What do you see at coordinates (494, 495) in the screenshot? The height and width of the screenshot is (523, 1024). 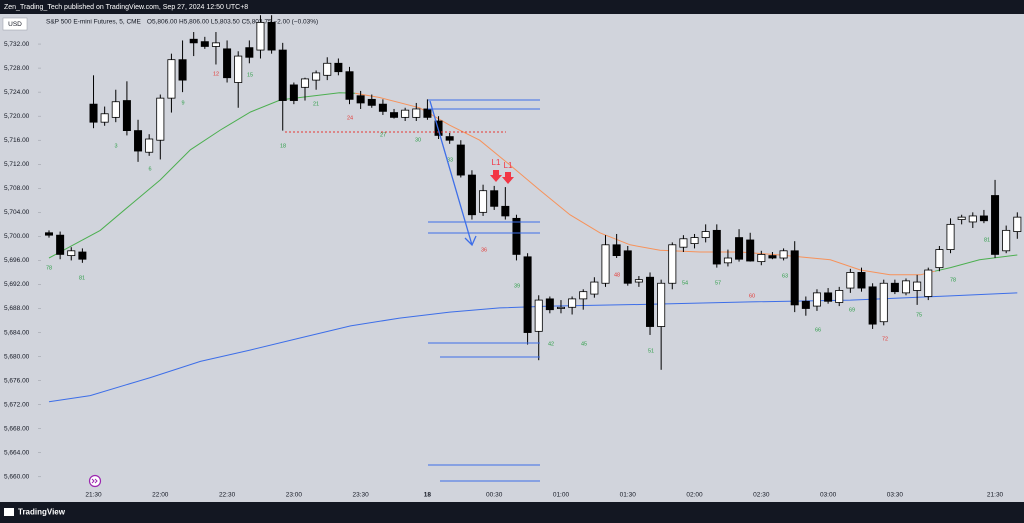 I see `x-tick-label: 00:30` at bounding box center [494, 495].